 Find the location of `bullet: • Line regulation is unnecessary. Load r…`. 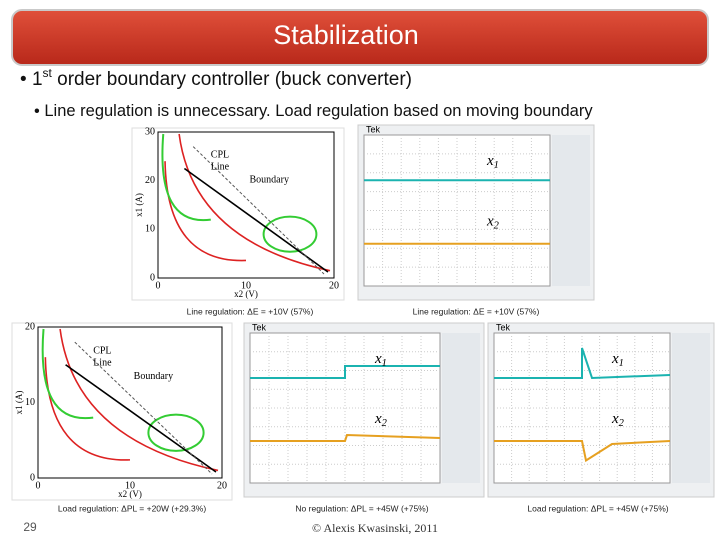

bullet: • Line regulation is unnecessary. Load r… is located at coordinates (313, 111).